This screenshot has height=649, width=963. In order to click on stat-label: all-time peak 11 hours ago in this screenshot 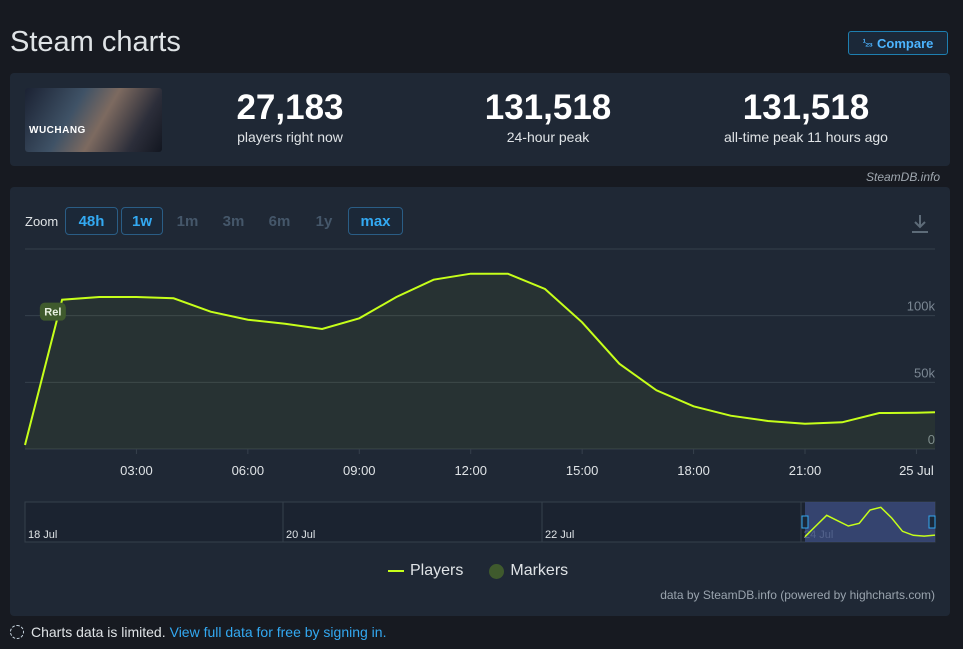, I will do `click(806, 137)`.